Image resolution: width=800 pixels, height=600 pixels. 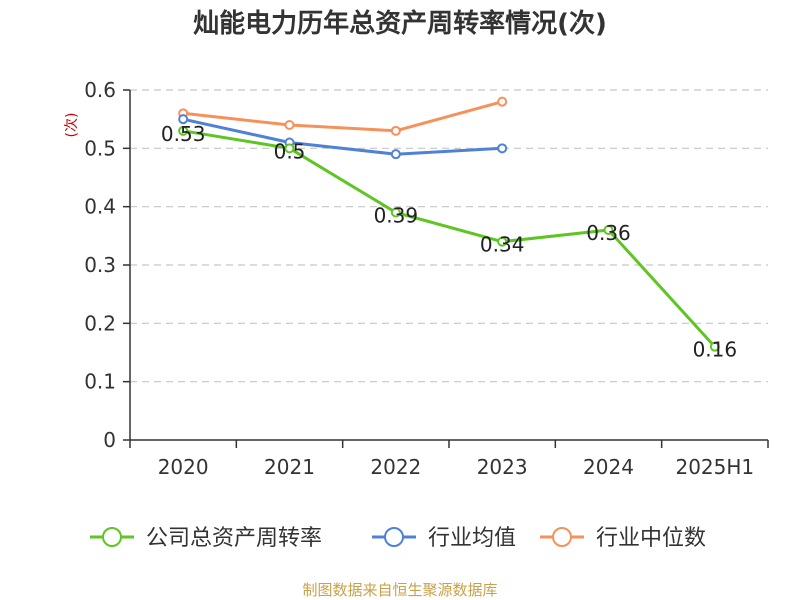 I want to click on data-label-2022: 0.39, so click(x=396, y=216).